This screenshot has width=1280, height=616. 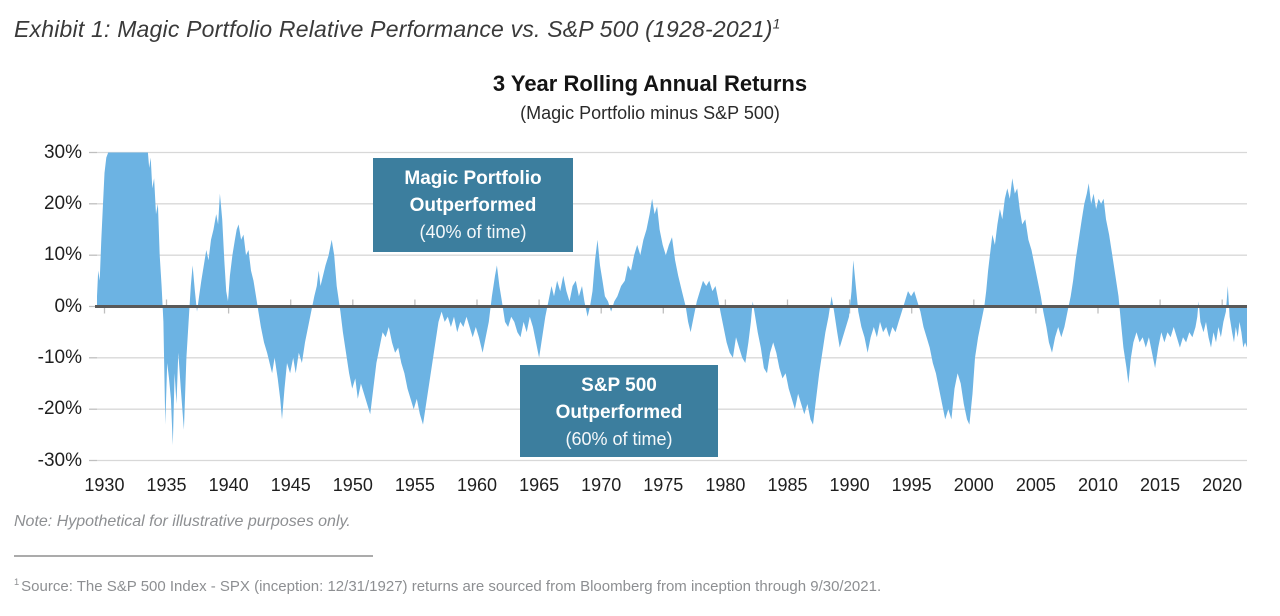 I want to click on chart-title: 3 Year Rolling Annual Returns, so click(x=650, y=83).